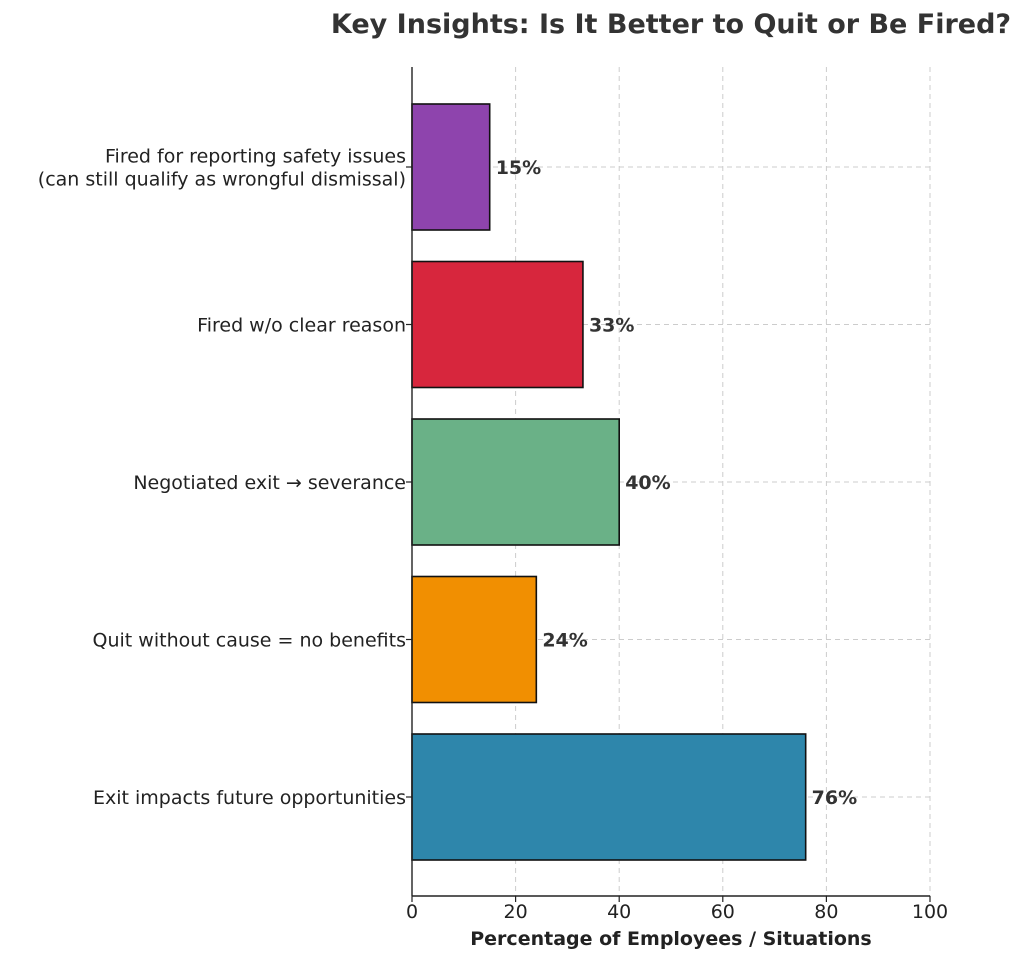  Describe the element at coordinates (412, 912) in the screenshot. I see `x-tick-label: 0` at that location.